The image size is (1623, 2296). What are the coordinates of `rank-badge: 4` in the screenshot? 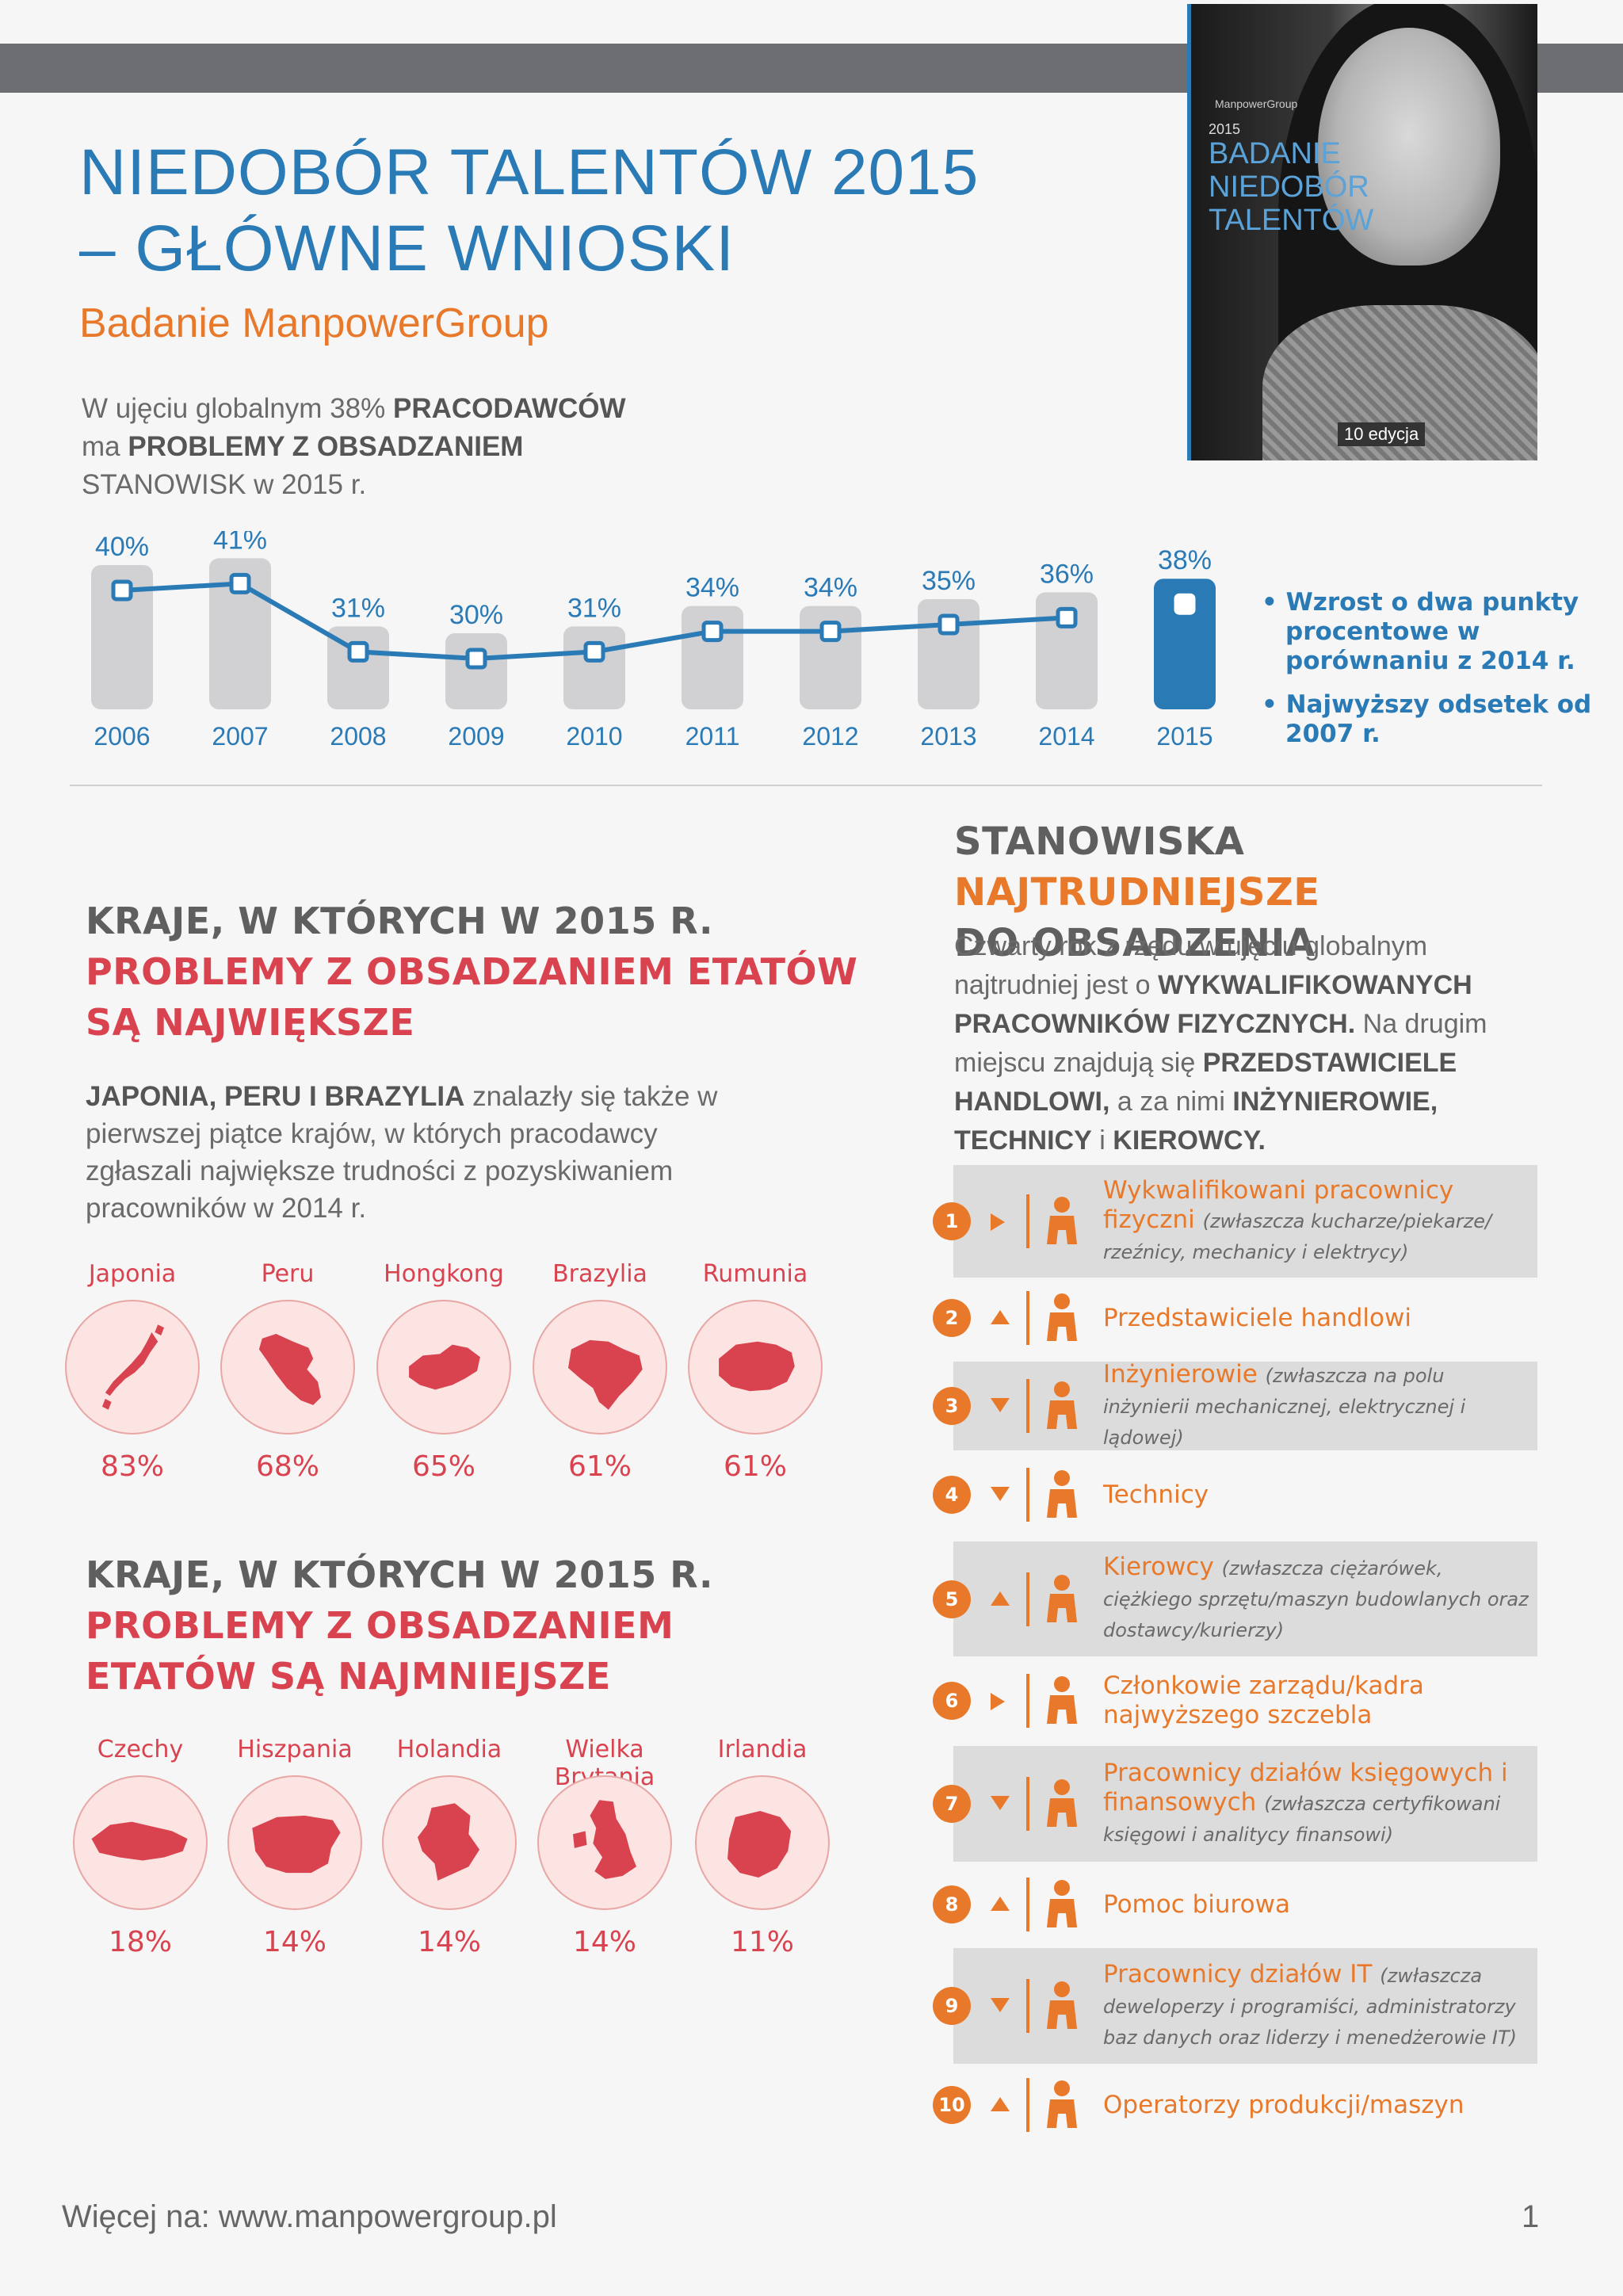 It's located at (952, 1495).